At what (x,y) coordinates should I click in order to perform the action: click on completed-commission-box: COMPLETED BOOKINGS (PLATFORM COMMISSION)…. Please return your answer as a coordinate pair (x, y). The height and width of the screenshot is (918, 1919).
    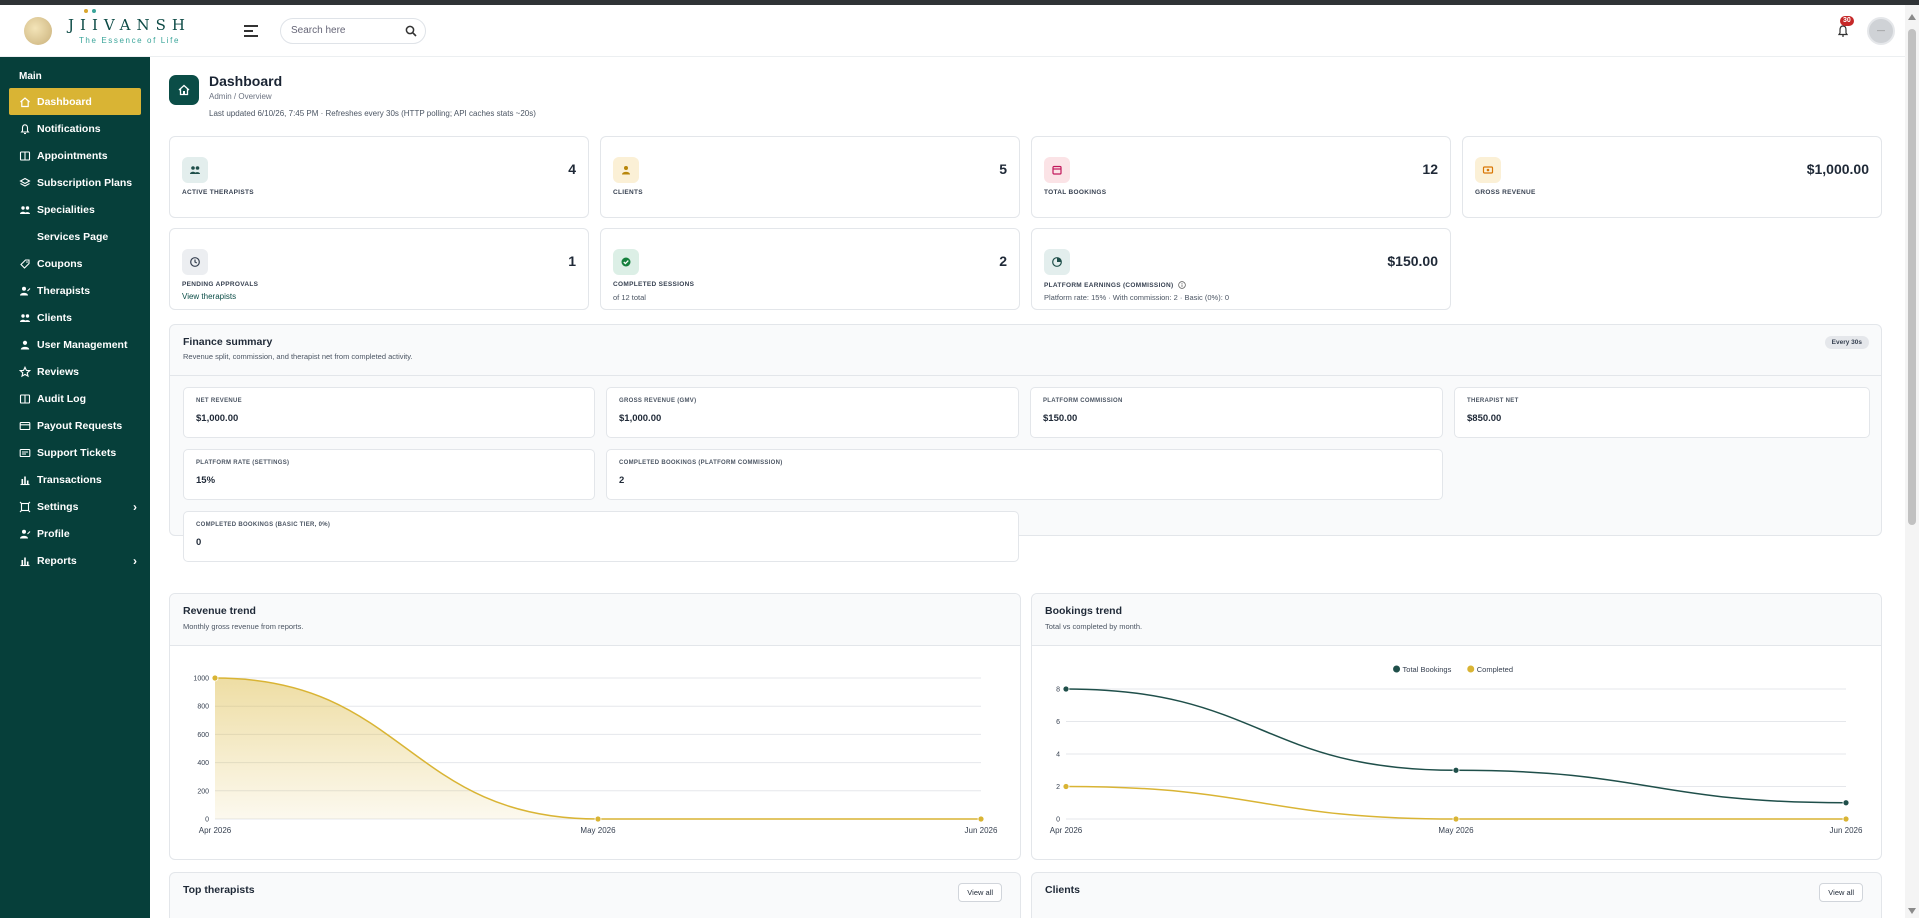
    Looking at the image, I should click on (1024, 474).